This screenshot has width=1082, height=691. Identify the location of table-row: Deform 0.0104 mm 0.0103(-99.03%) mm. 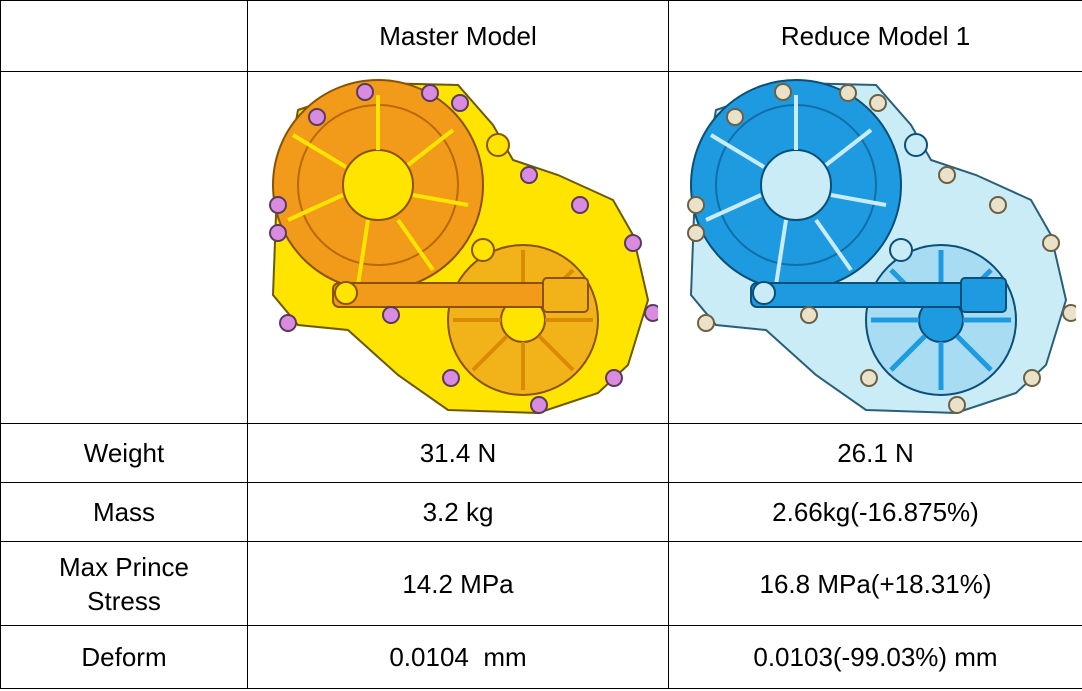
(541, 657).